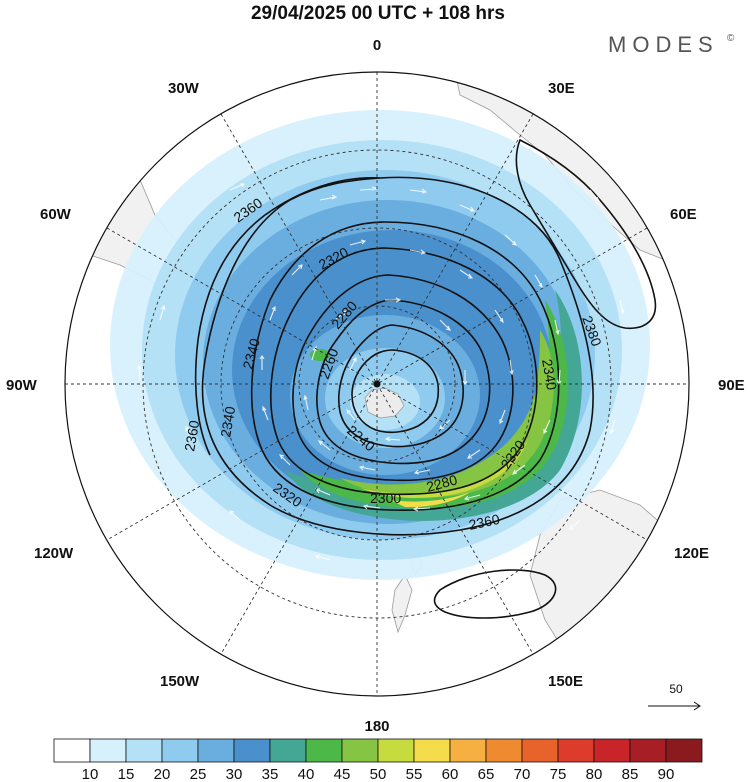 The width and height of the screenshot is (750, 782). What do you see at coordinates (666, 774) in the screenshot?
I see `colorbar-tick-label: 90` at bounding box center [666, 774].